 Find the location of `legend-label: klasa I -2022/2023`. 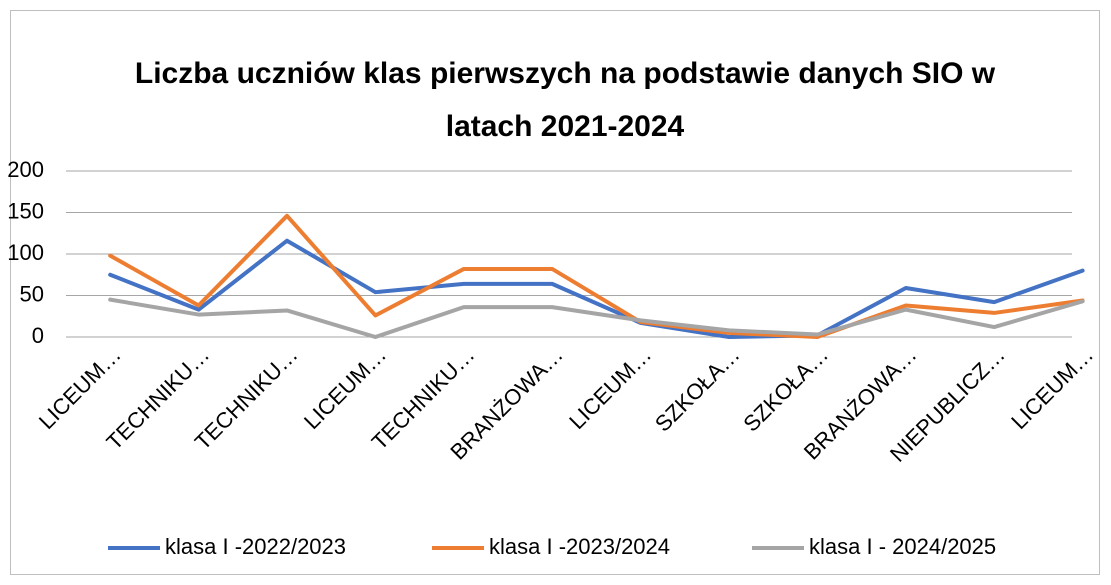

legend-label: klasa I -2022/2023 is located at coordinates (255, 546).